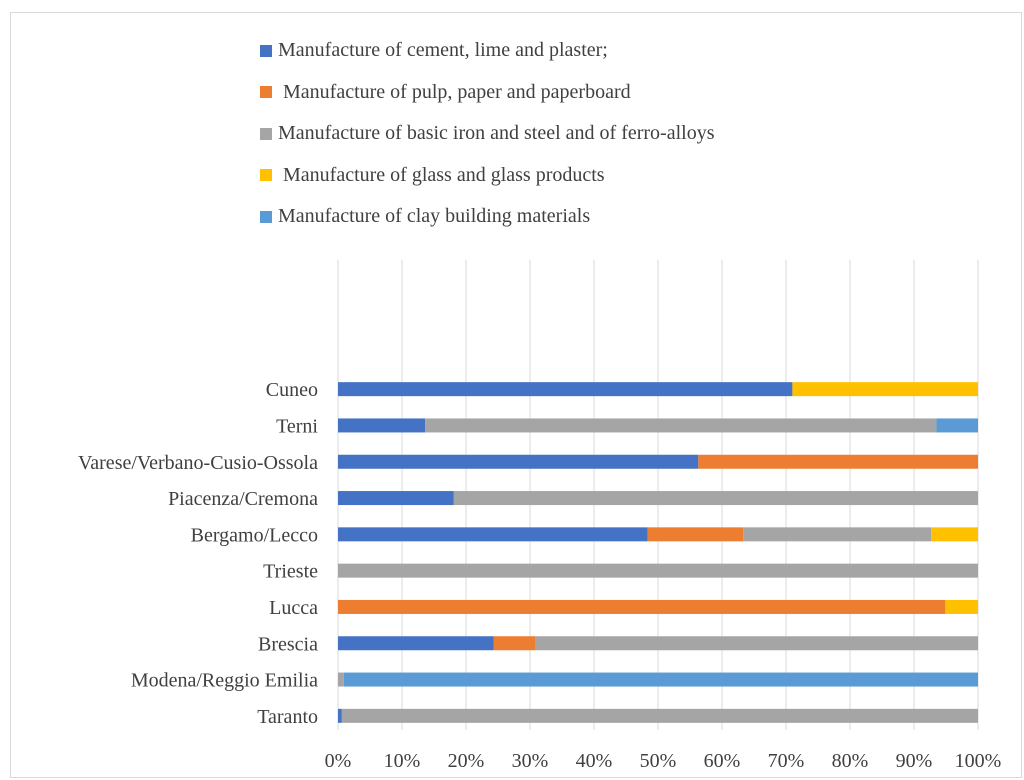  I want to click on legend-swatch-pulp-paper, so click(266, 92).